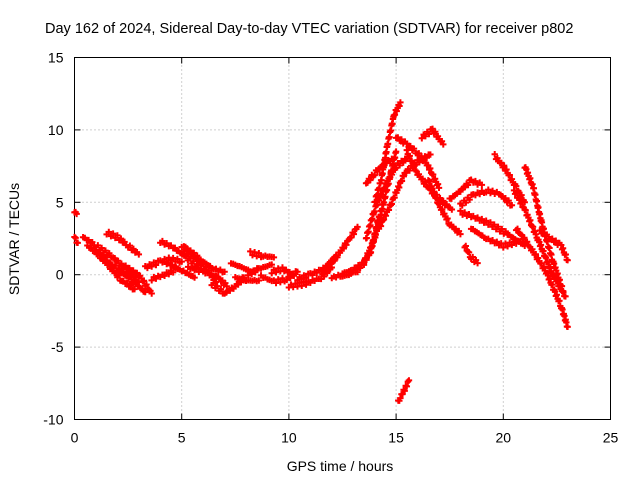 This screenshot has width=640, height=480. Describe the element at coordinates (53, 420) in the screenshot. I see `y-tick-label: -10` at that location.